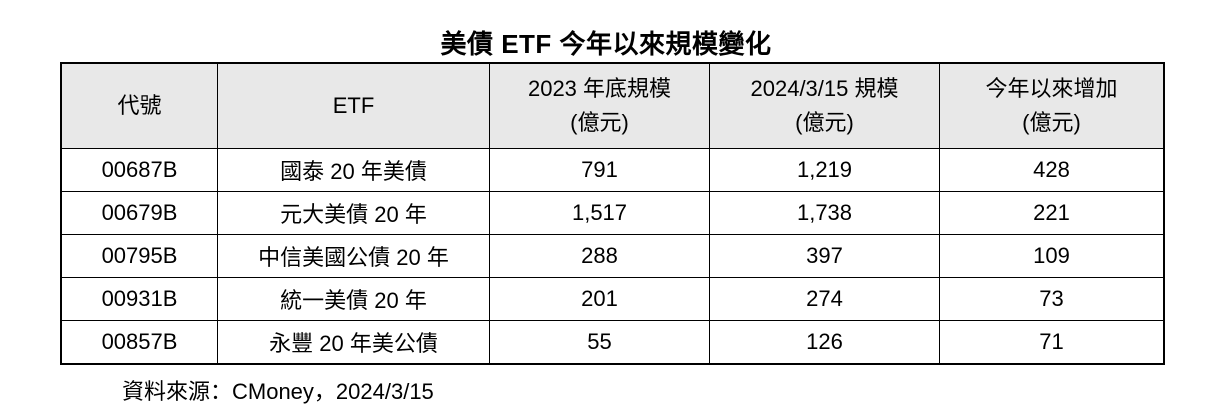 Image resolution: width=1212 pixels, height=415 pixels. What do you see at coordinates (824, 170) in the screenshot?
I see `cell-size-2024: 1,219` at bounding box center [824, 170].